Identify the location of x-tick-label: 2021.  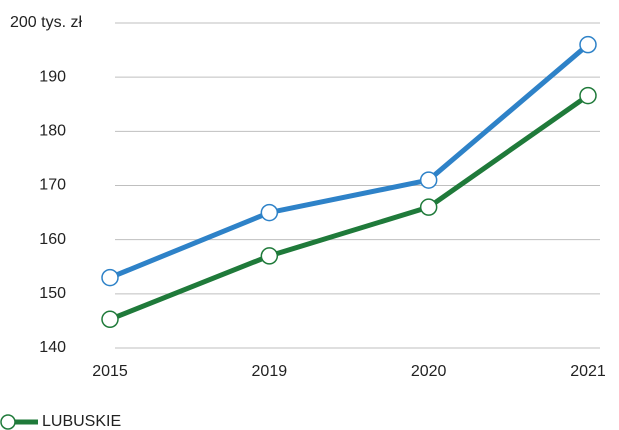
(588, 371).